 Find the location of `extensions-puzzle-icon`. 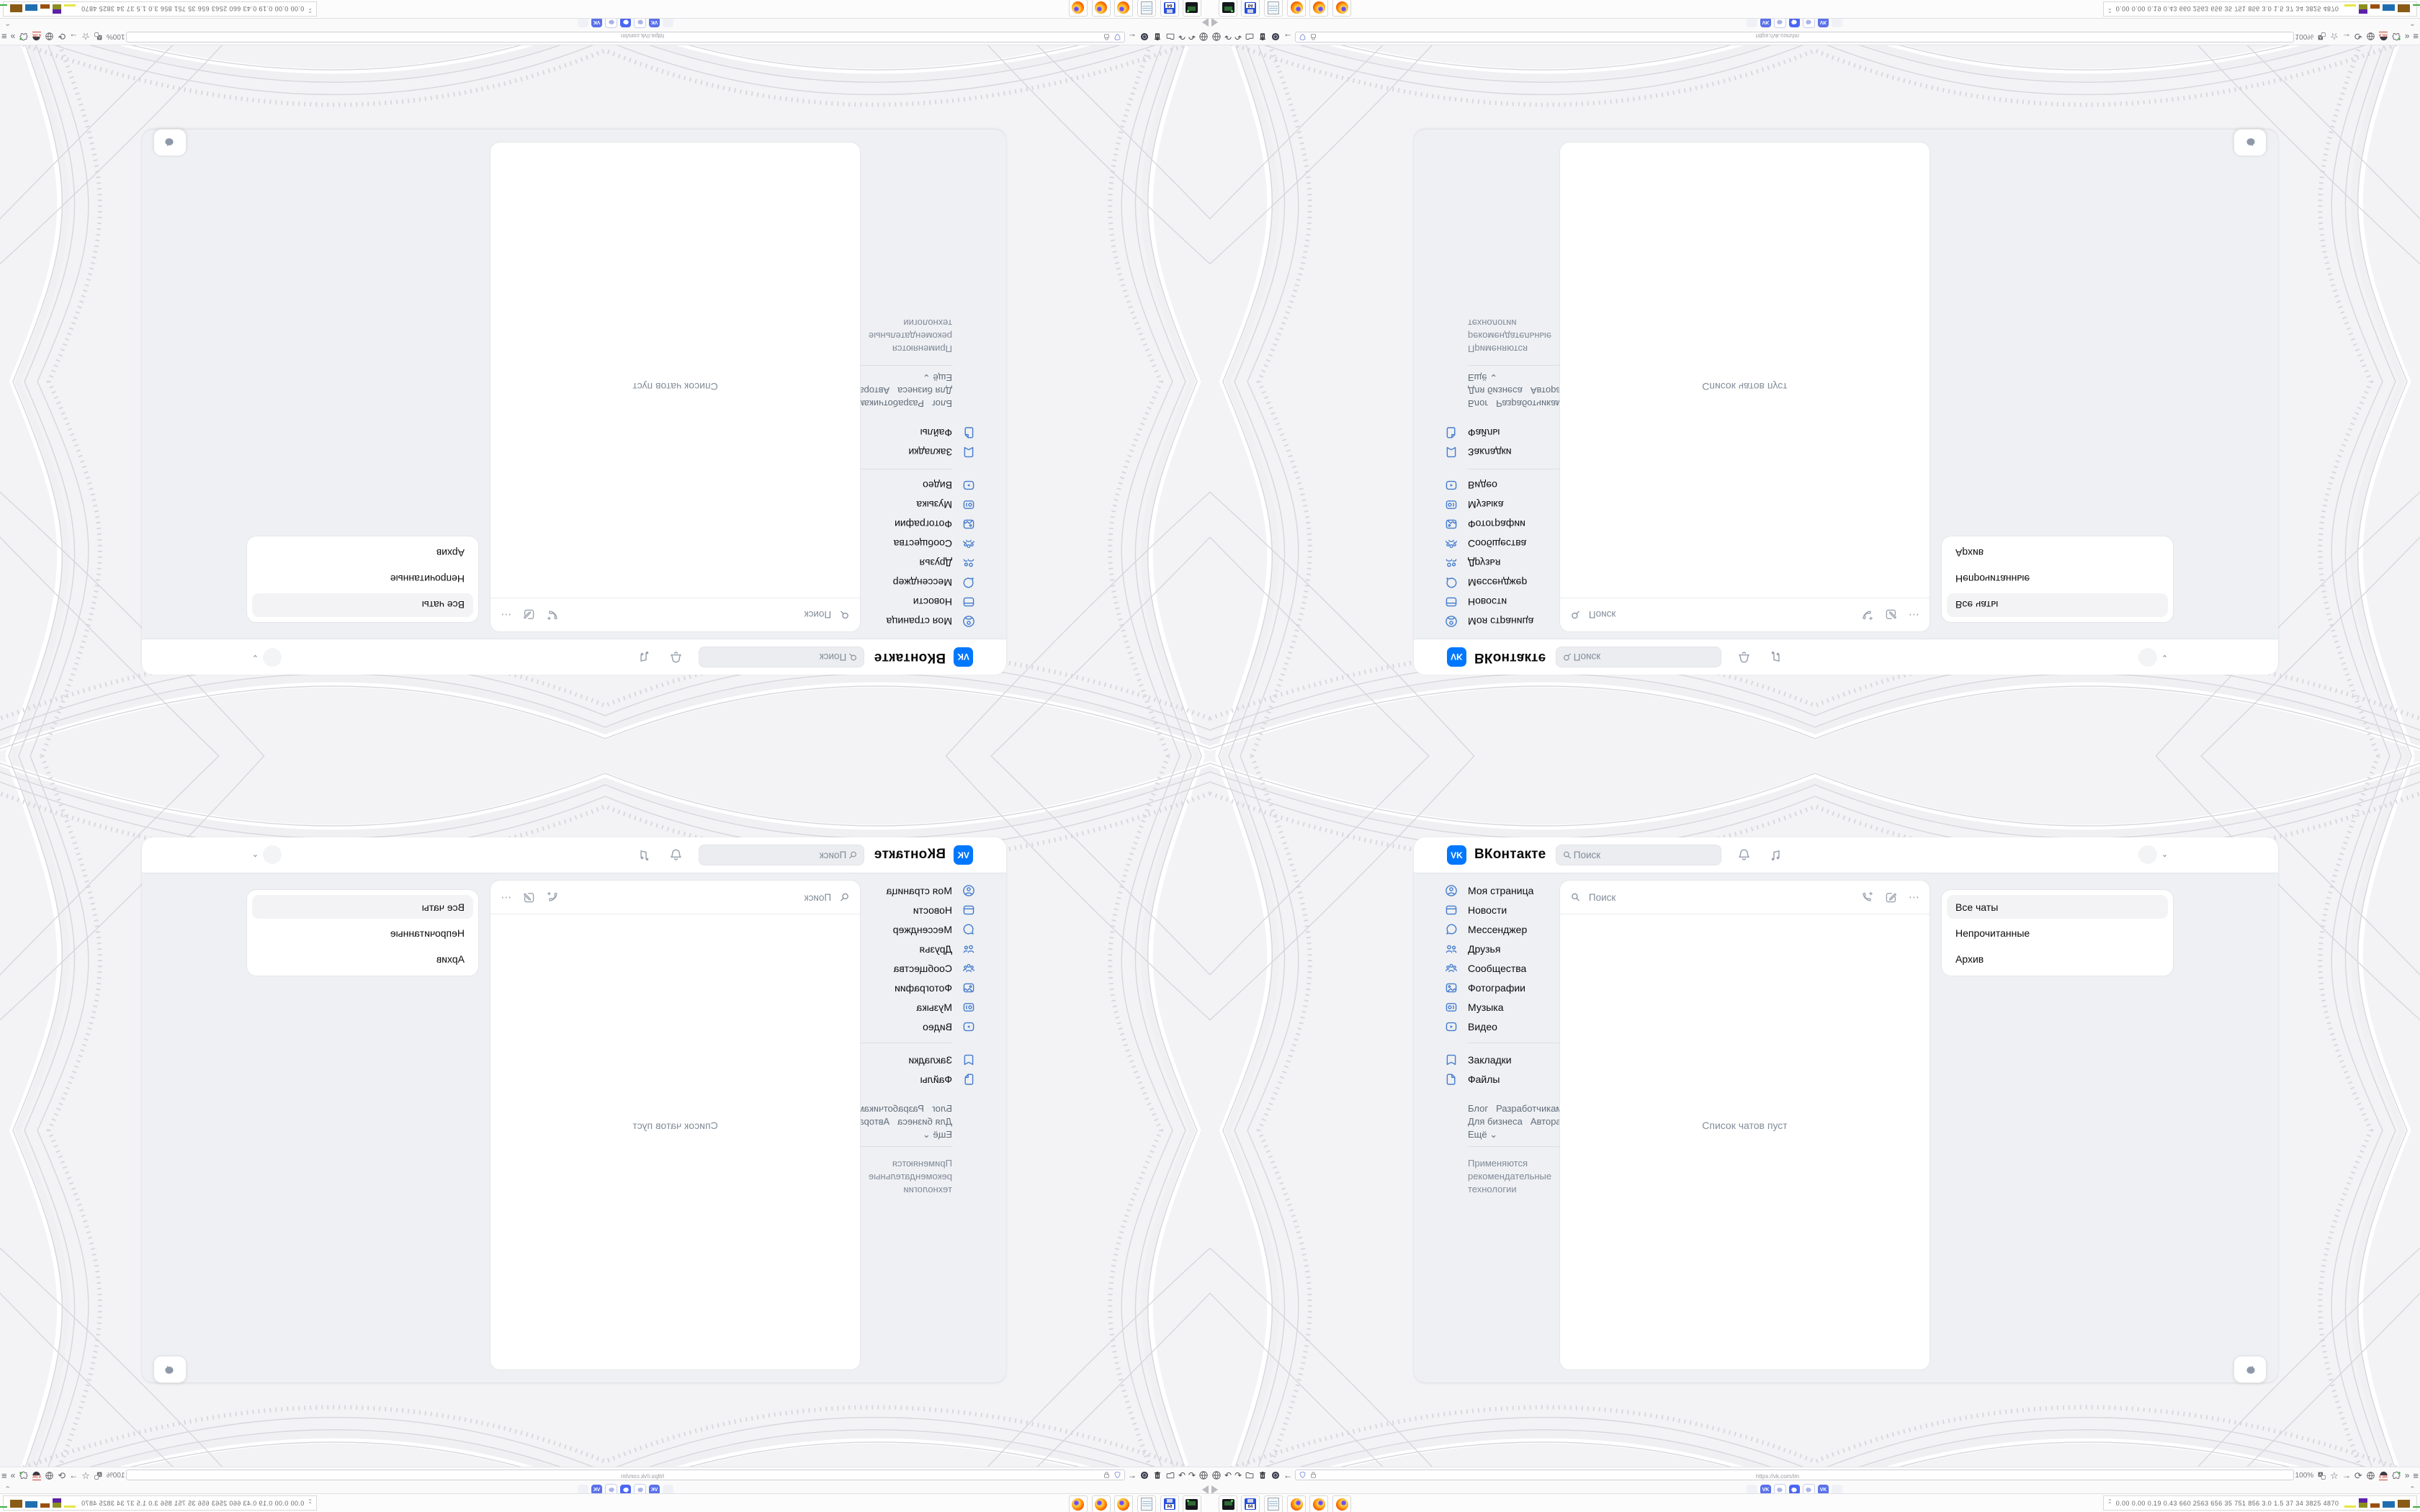

extensions-puzzle-icon is located at coordinates (23, 37).